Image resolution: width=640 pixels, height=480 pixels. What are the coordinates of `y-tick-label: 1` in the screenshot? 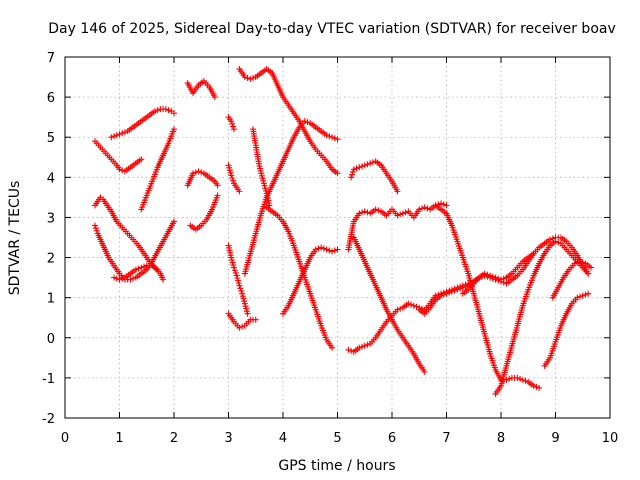 It's located at (51, 299).